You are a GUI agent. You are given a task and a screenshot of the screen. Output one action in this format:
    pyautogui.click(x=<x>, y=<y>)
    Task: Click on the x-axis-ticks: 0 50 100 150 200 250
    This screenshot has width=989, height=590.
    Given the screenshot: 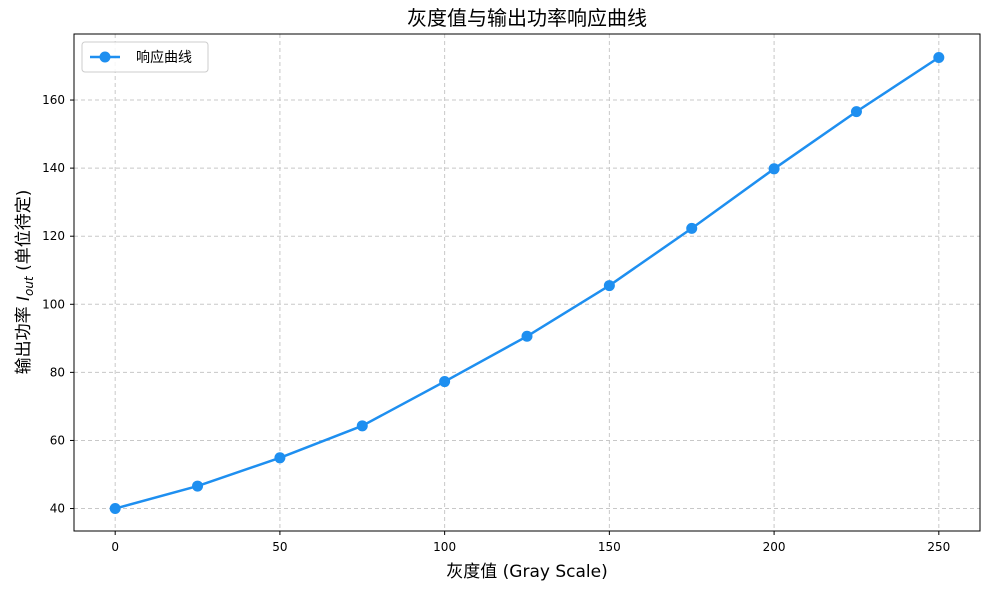 What is the action you would take?
    pyautogui.click(x=530, y=542)
    